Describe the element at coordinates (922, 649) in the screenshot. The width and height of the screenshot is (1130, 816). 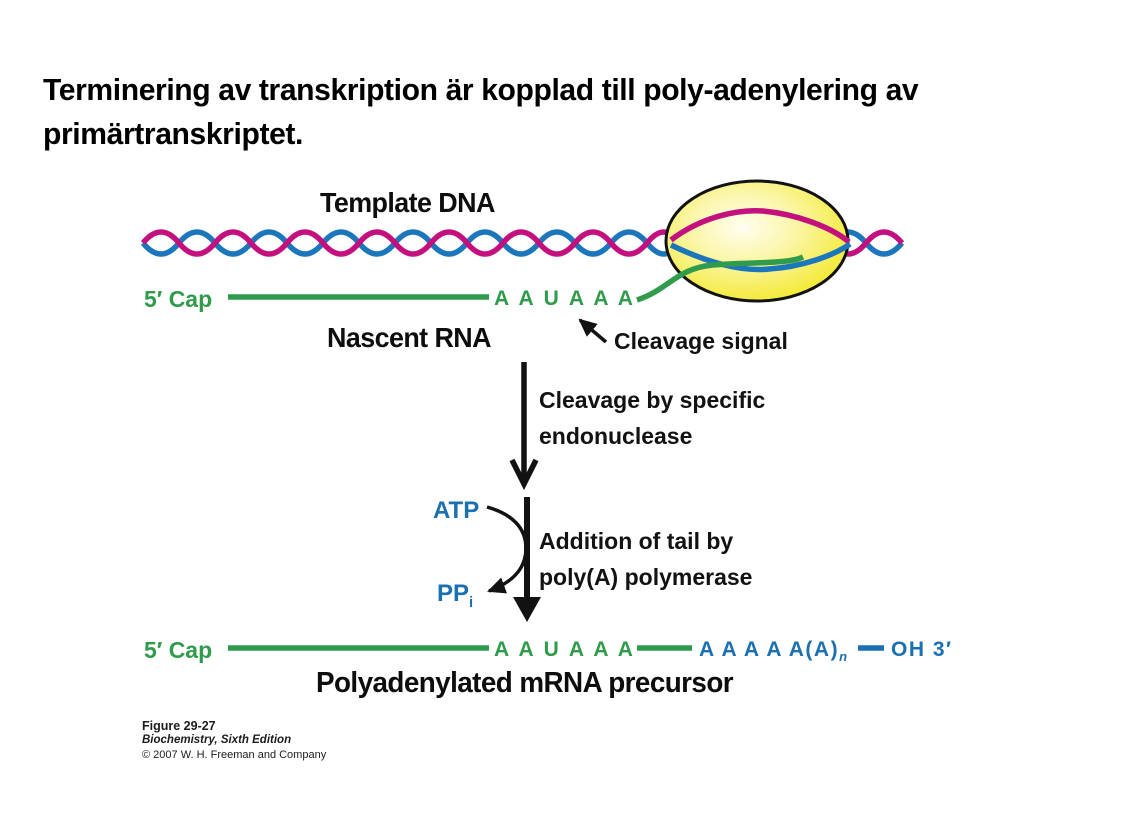
I see `oh-three-prime-label: OH 3′` at that location.